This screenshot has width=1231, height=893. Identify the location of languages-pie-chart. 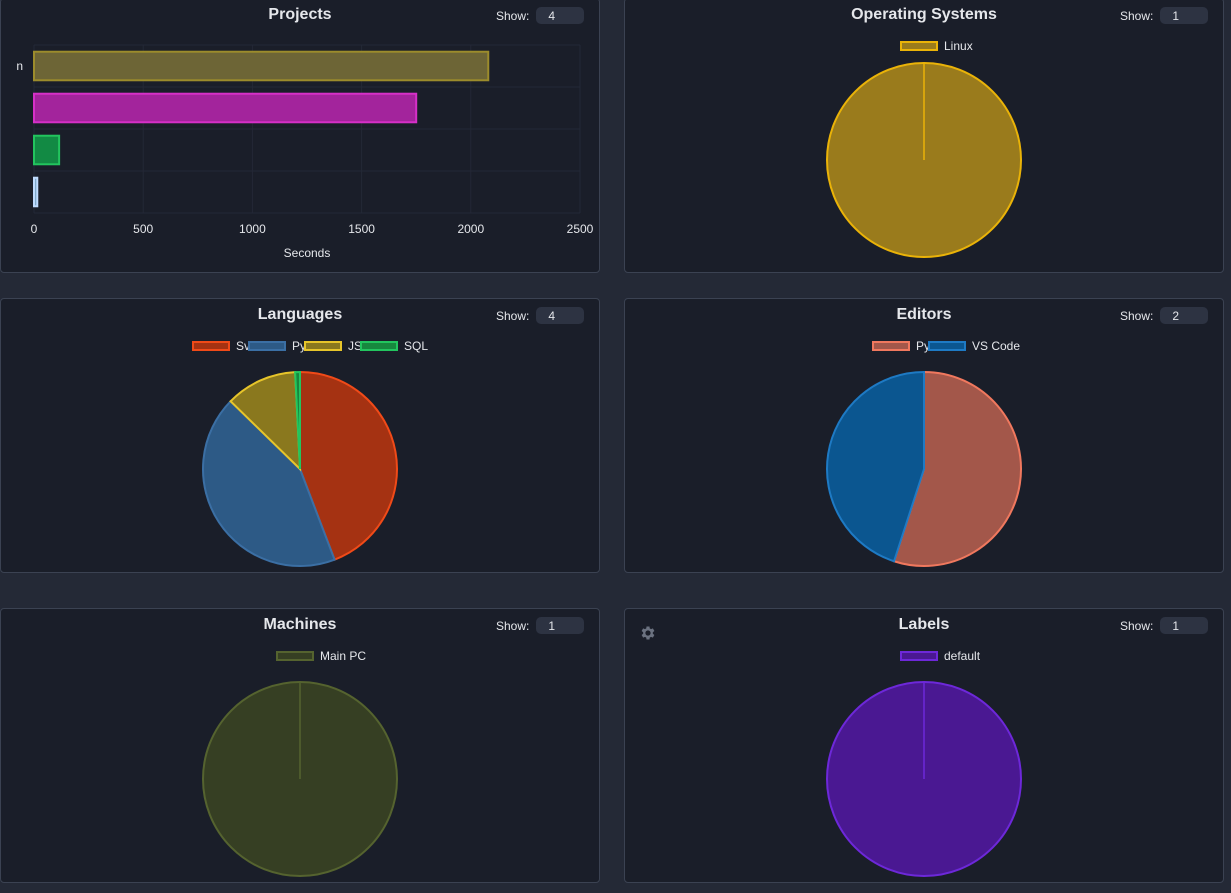
(300, 468).